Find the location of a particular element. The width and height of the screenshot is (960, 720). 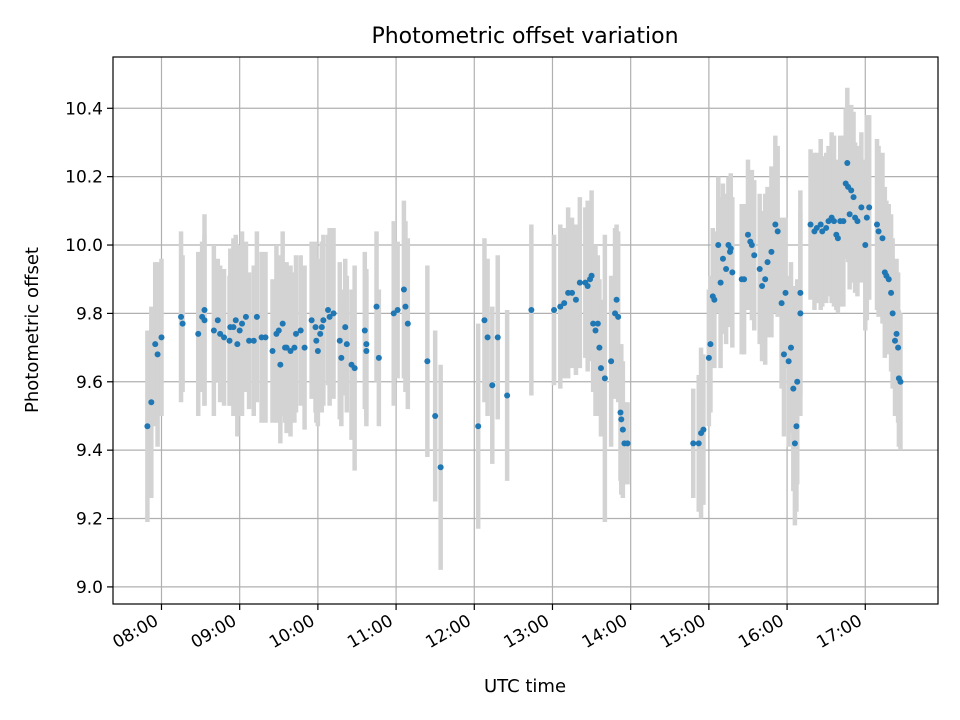

y-axis-label: Photometric offset is located at coordinates (32, 330).